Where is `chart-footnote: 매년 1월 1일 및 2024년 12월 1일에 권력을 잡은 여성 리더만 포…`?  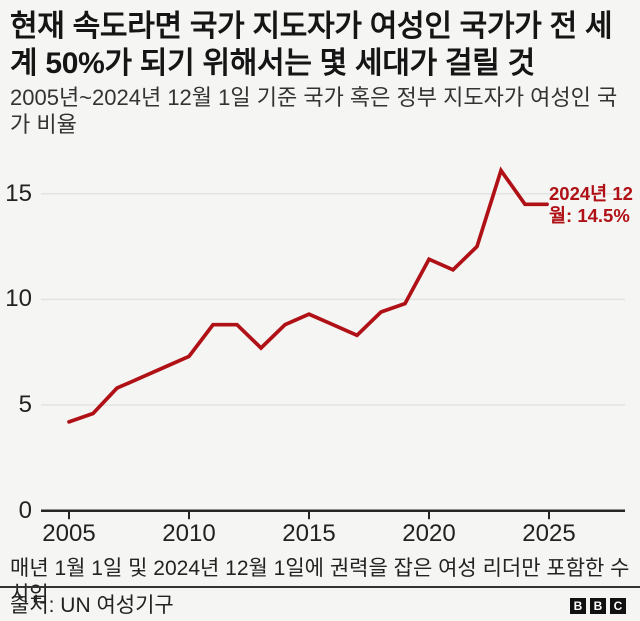 chart-footnote: 매년 1월 1일 및 2024년 12월 1일에 권력을 잡은 여성 리더만 포… is located at coordinates (320, 581).